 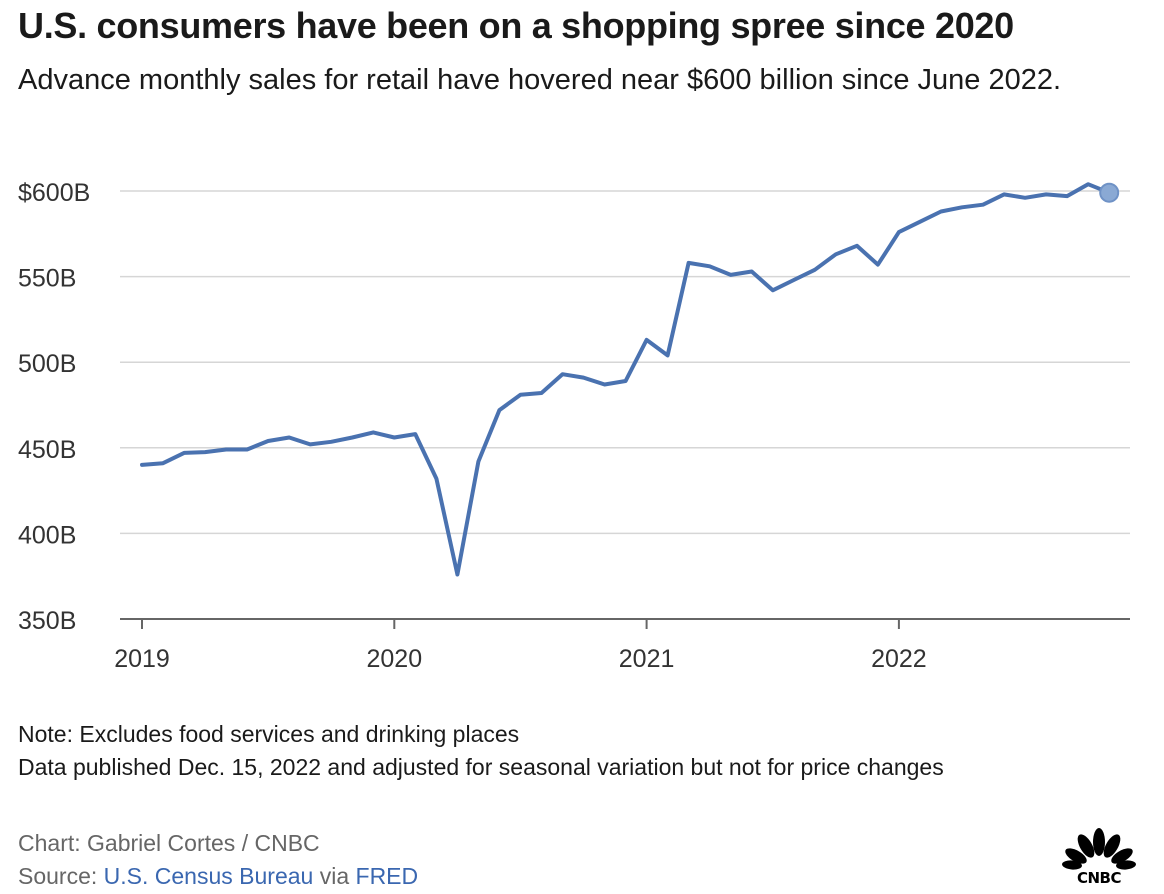 I want to click on source-via: via, so click(x=334, y=876).